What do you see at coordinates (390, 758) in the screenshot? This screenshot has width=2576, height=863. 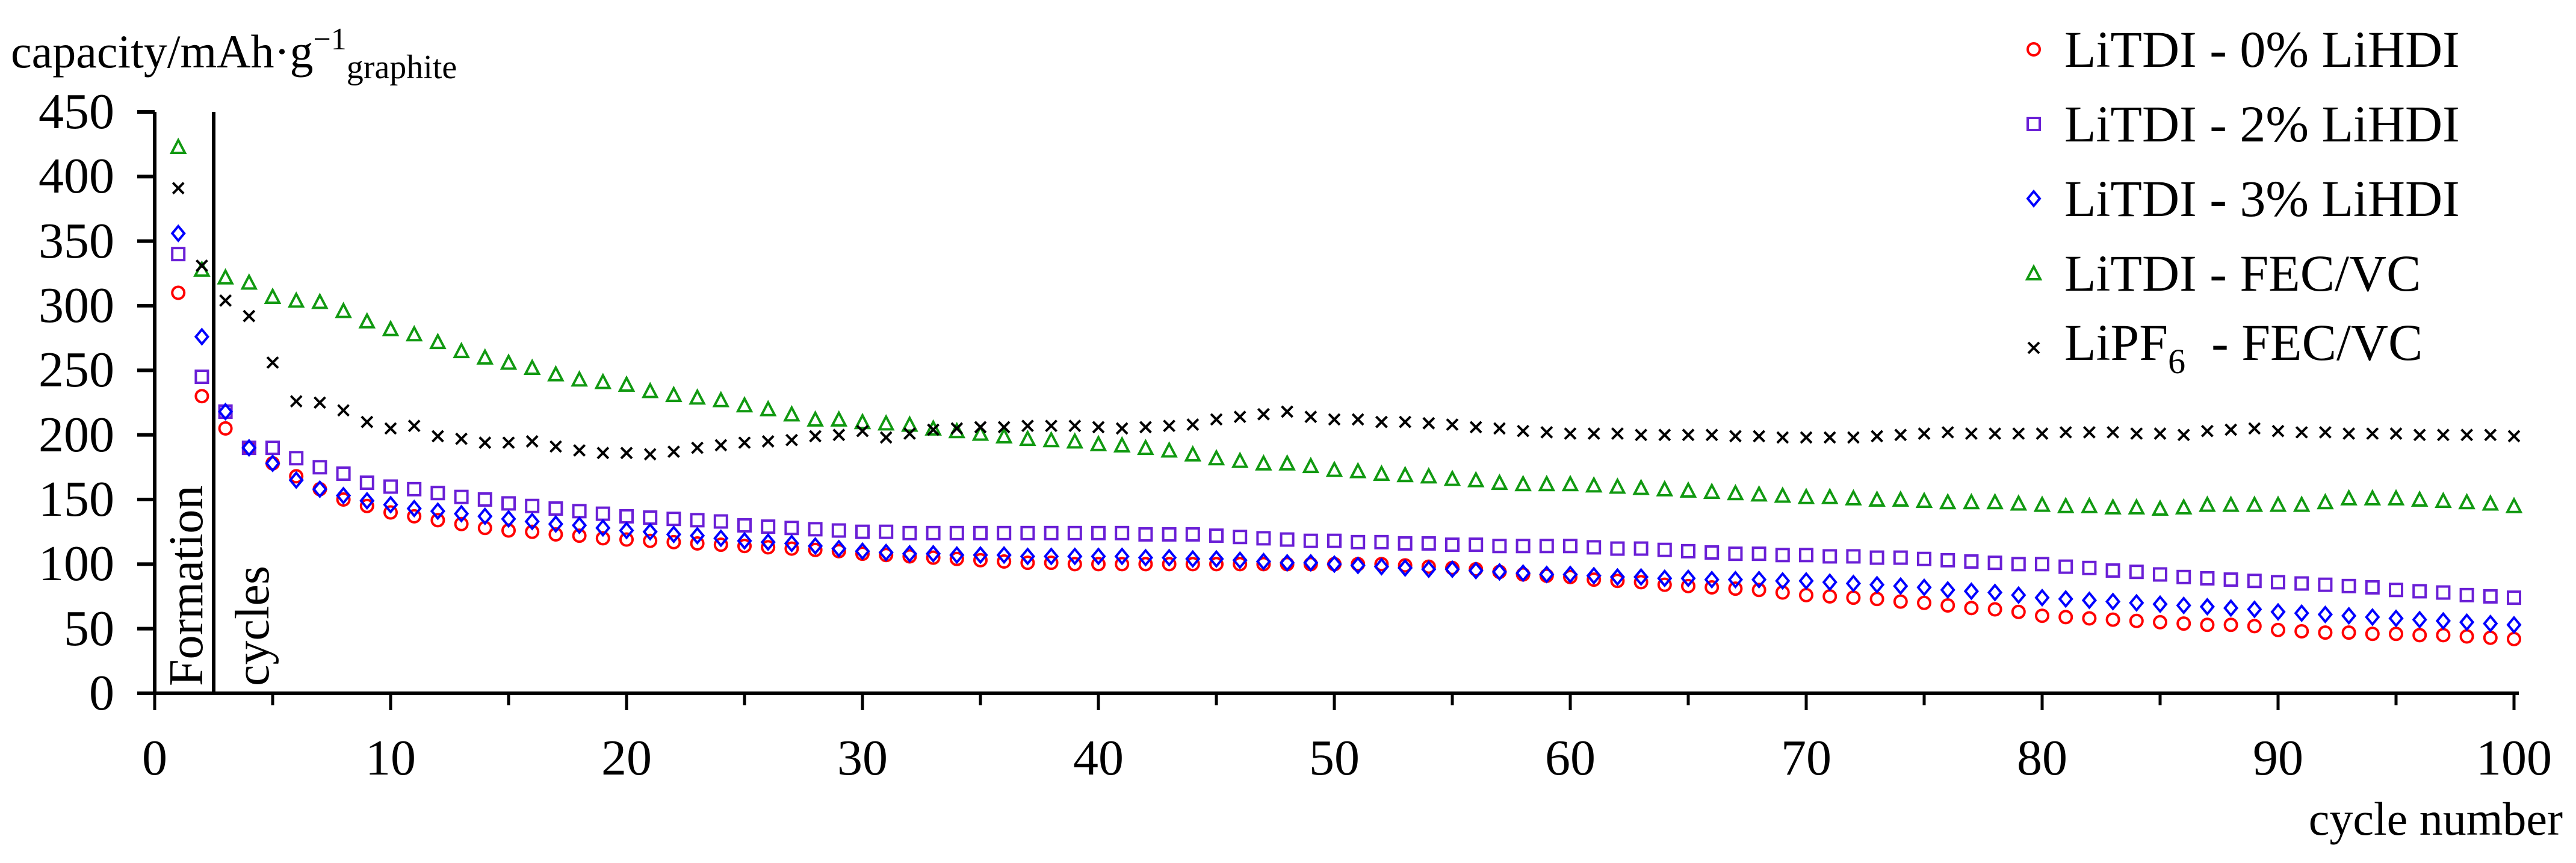 I see `x-tick-label: 10` at bounding box center [390, 758].